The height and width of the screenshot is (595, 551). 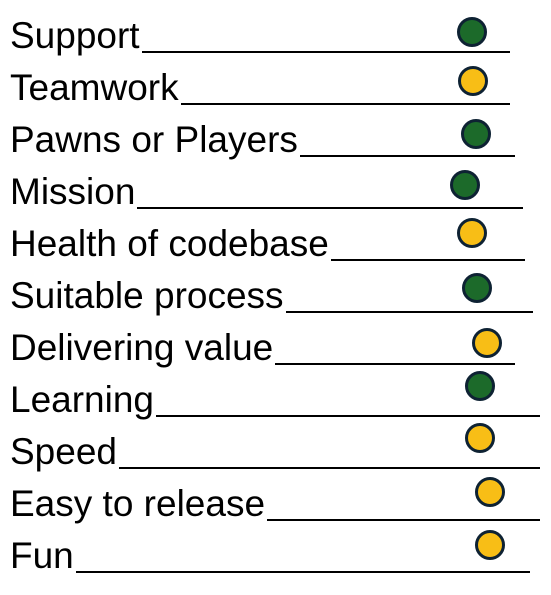 What do you see at coordinates (83, 399) in the screenshot?
I see `item-label: Learning` at bounding box center [83, 399].